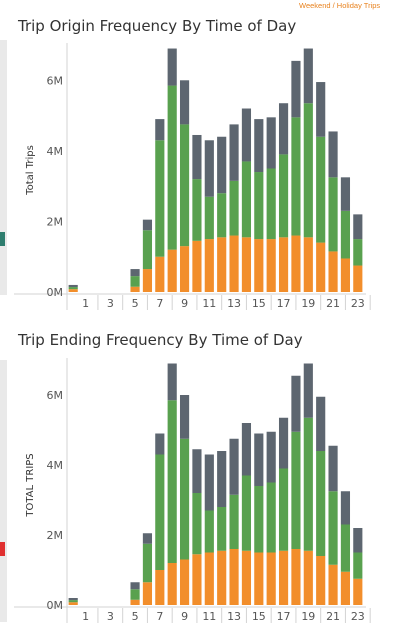 This screenshot has height=639, width=414. Describe the element at coordinates (110, 303) in the screenshot. I see `x-tick-label: 3` at that location.